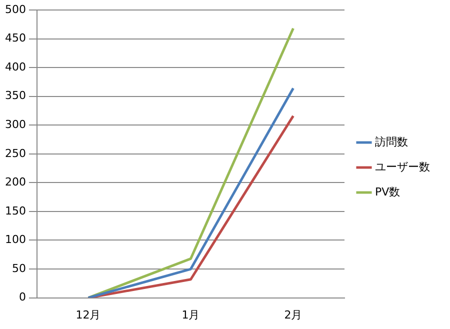  Describe the element at coordinates (191, 315) in the screenshot. I see `x-tick-label: 1月` at that location.